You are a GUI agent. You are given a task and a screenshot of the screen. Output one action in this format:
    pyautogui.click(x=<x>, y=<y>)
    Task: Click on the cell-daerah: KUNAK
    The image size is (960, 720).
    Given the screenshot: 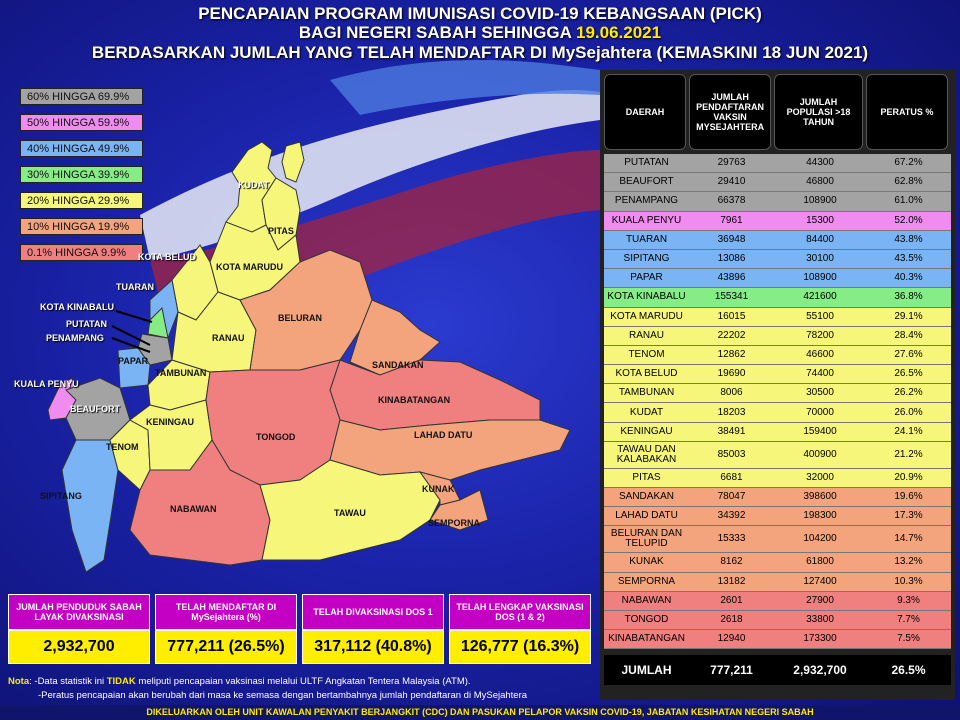 What is the action you would take?
    pyautogui.click(x=646, y=562)
    